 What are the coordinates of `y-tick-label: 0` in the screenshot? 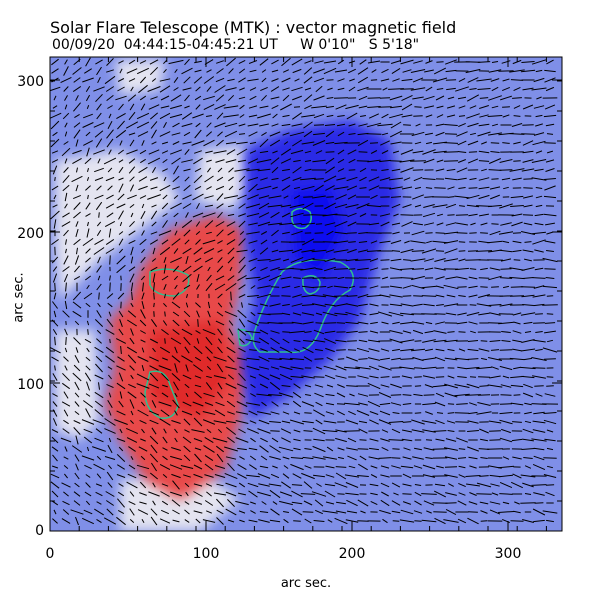 It's located at (39, 531).